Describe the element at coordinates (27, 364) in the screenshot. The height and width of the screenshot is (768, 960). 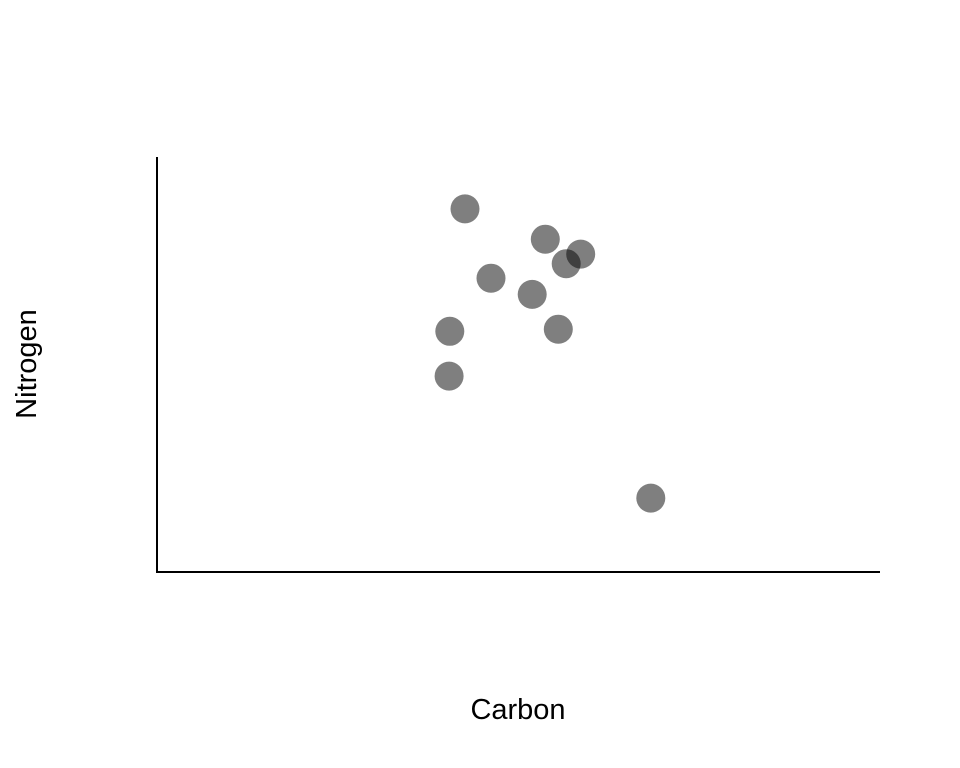
I see `y-axis-title: Nitrogen` at that location.